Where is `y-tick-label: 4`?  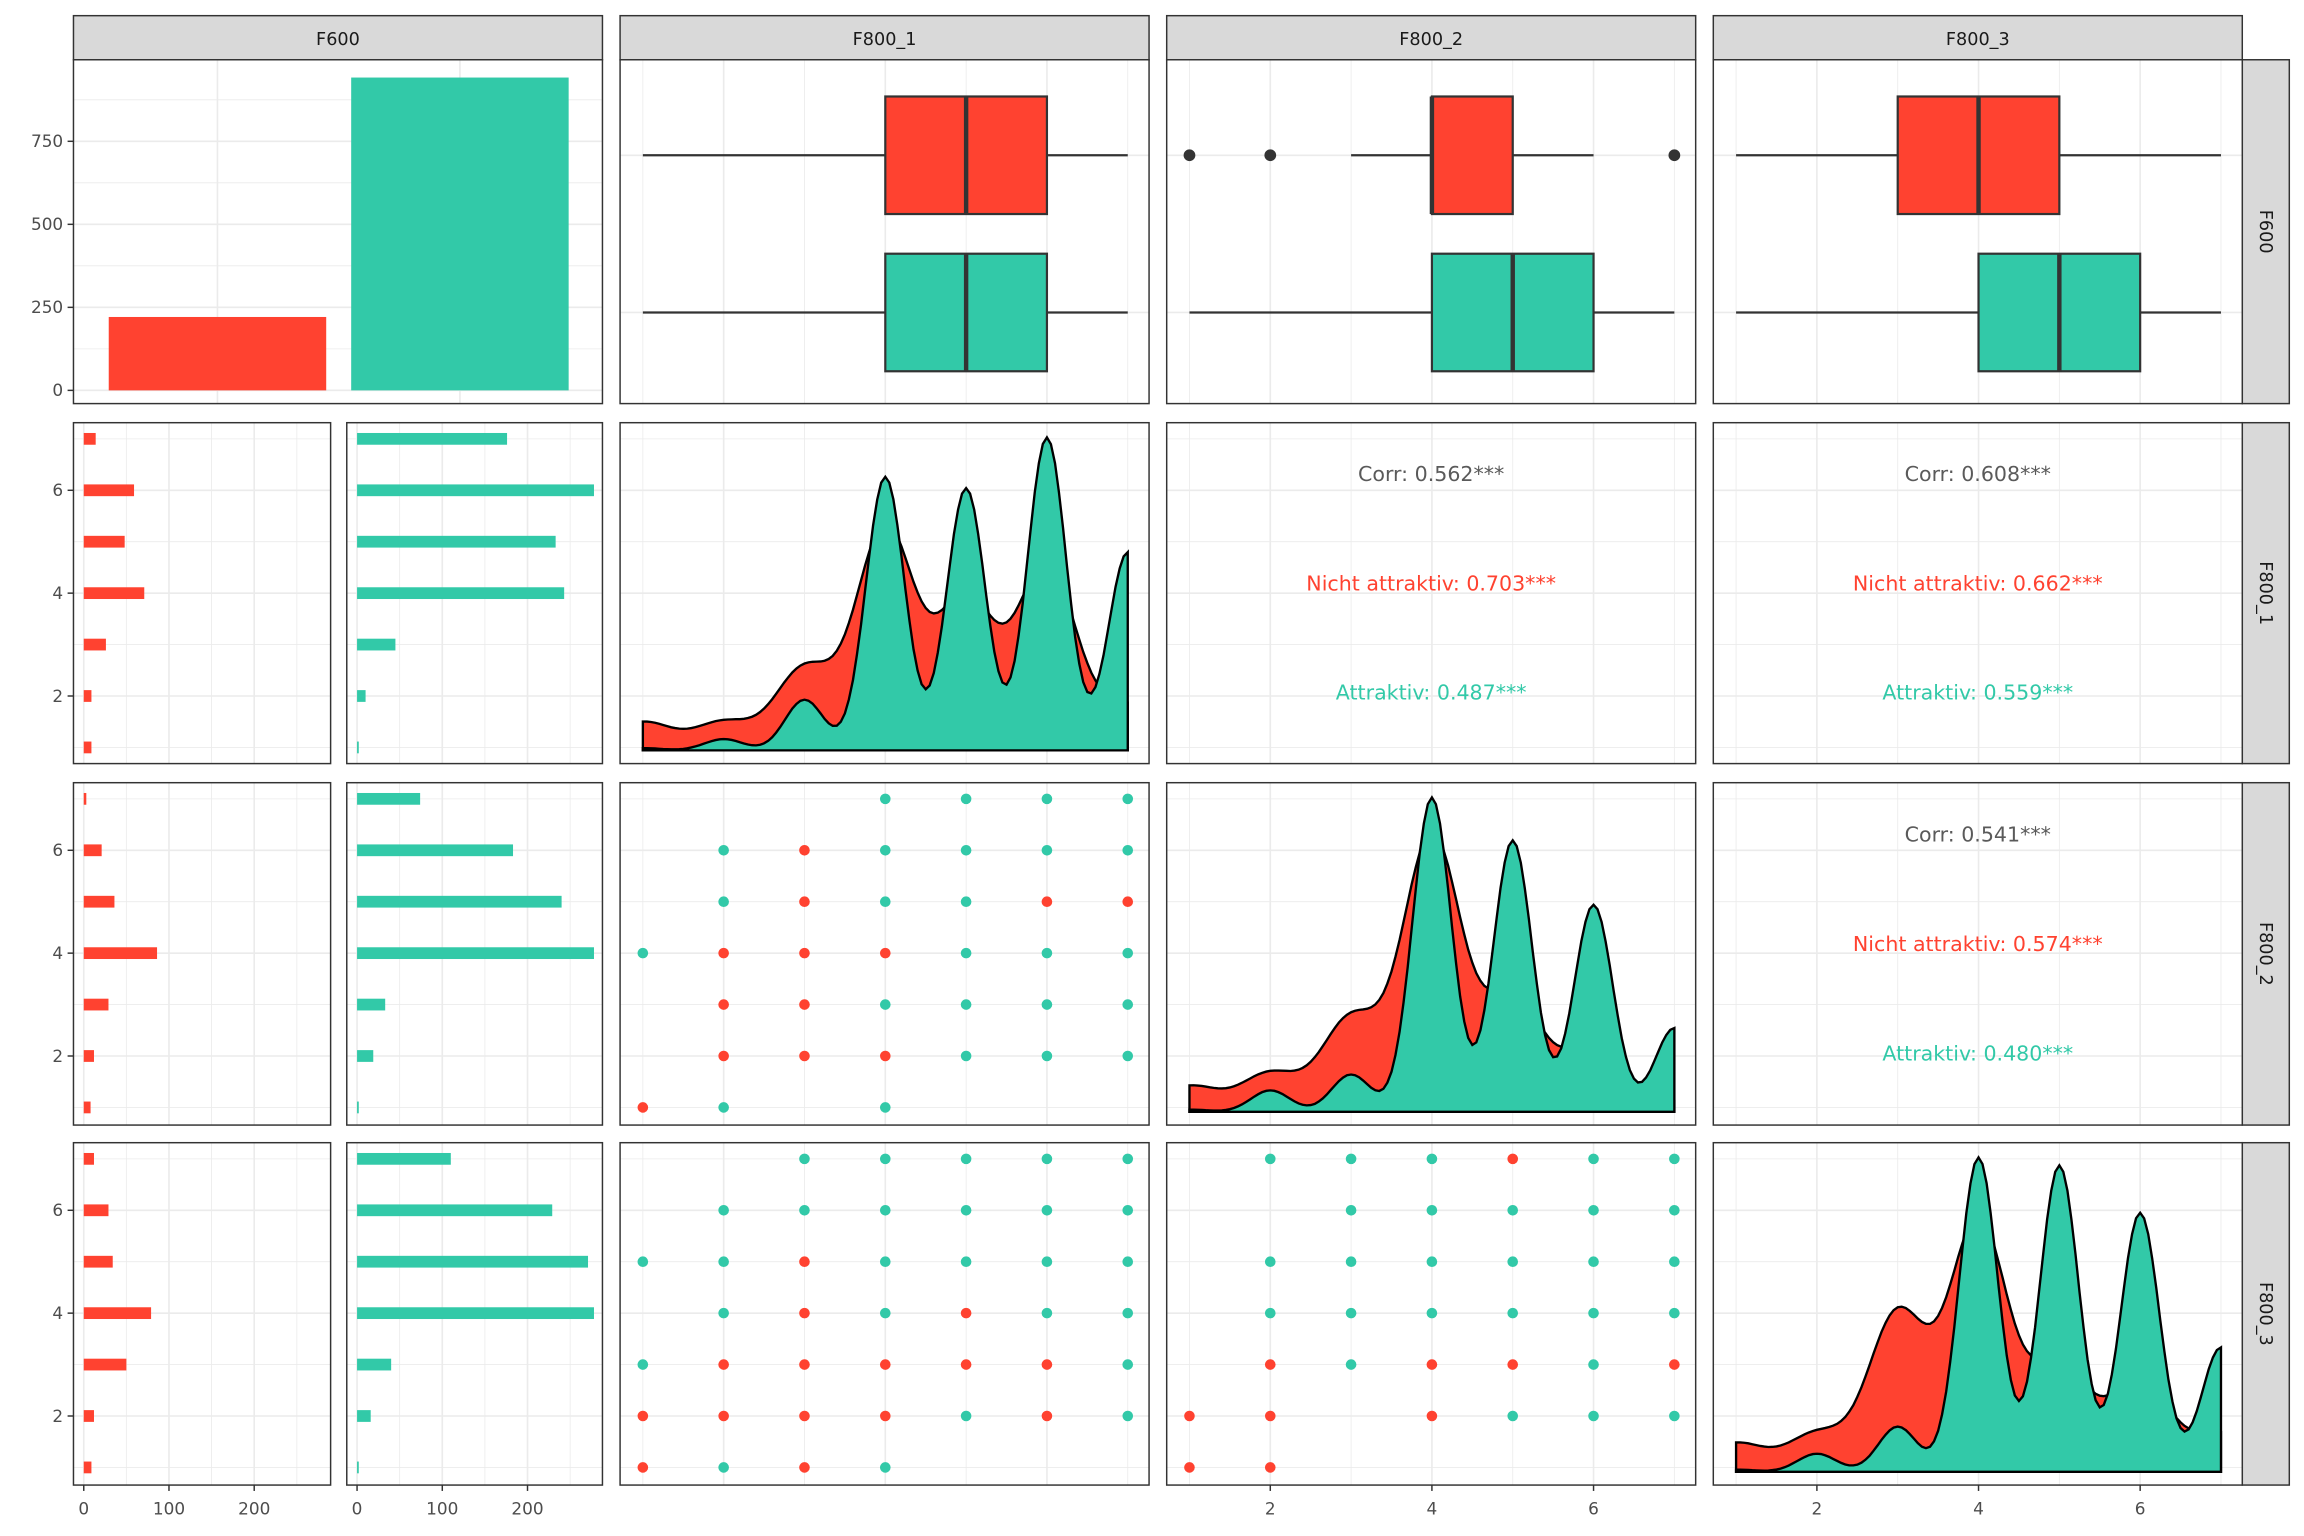 y-tick-label: 4 is located at coordinates (57, 953).